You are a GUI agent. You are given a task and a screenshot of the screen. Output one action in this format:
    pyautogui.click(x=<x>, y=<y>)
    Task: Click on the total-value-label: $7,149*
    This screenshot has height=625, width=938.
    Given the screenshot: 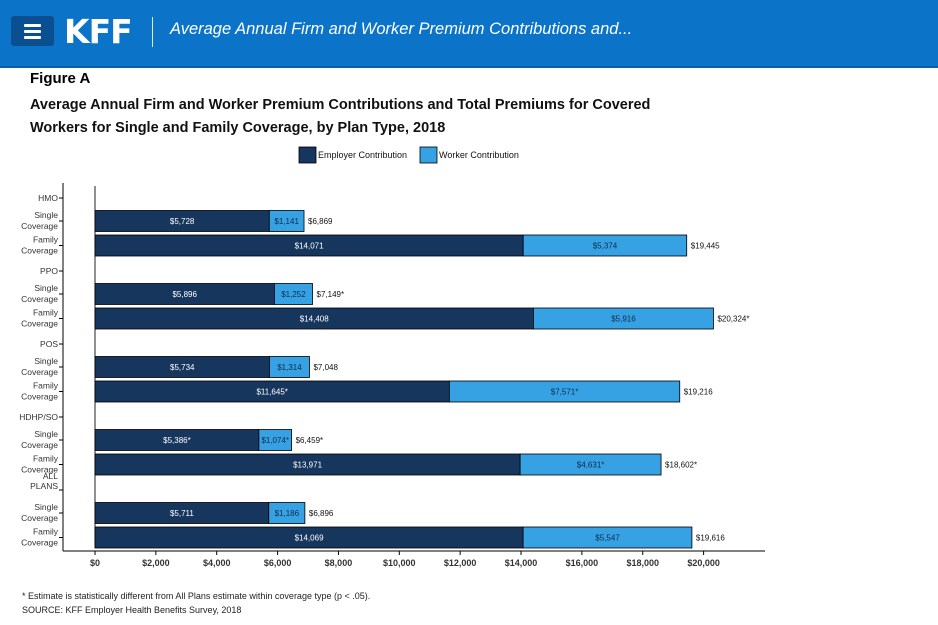 What is the action you would take?
    pyautogui.click(x=331, y=294)
    